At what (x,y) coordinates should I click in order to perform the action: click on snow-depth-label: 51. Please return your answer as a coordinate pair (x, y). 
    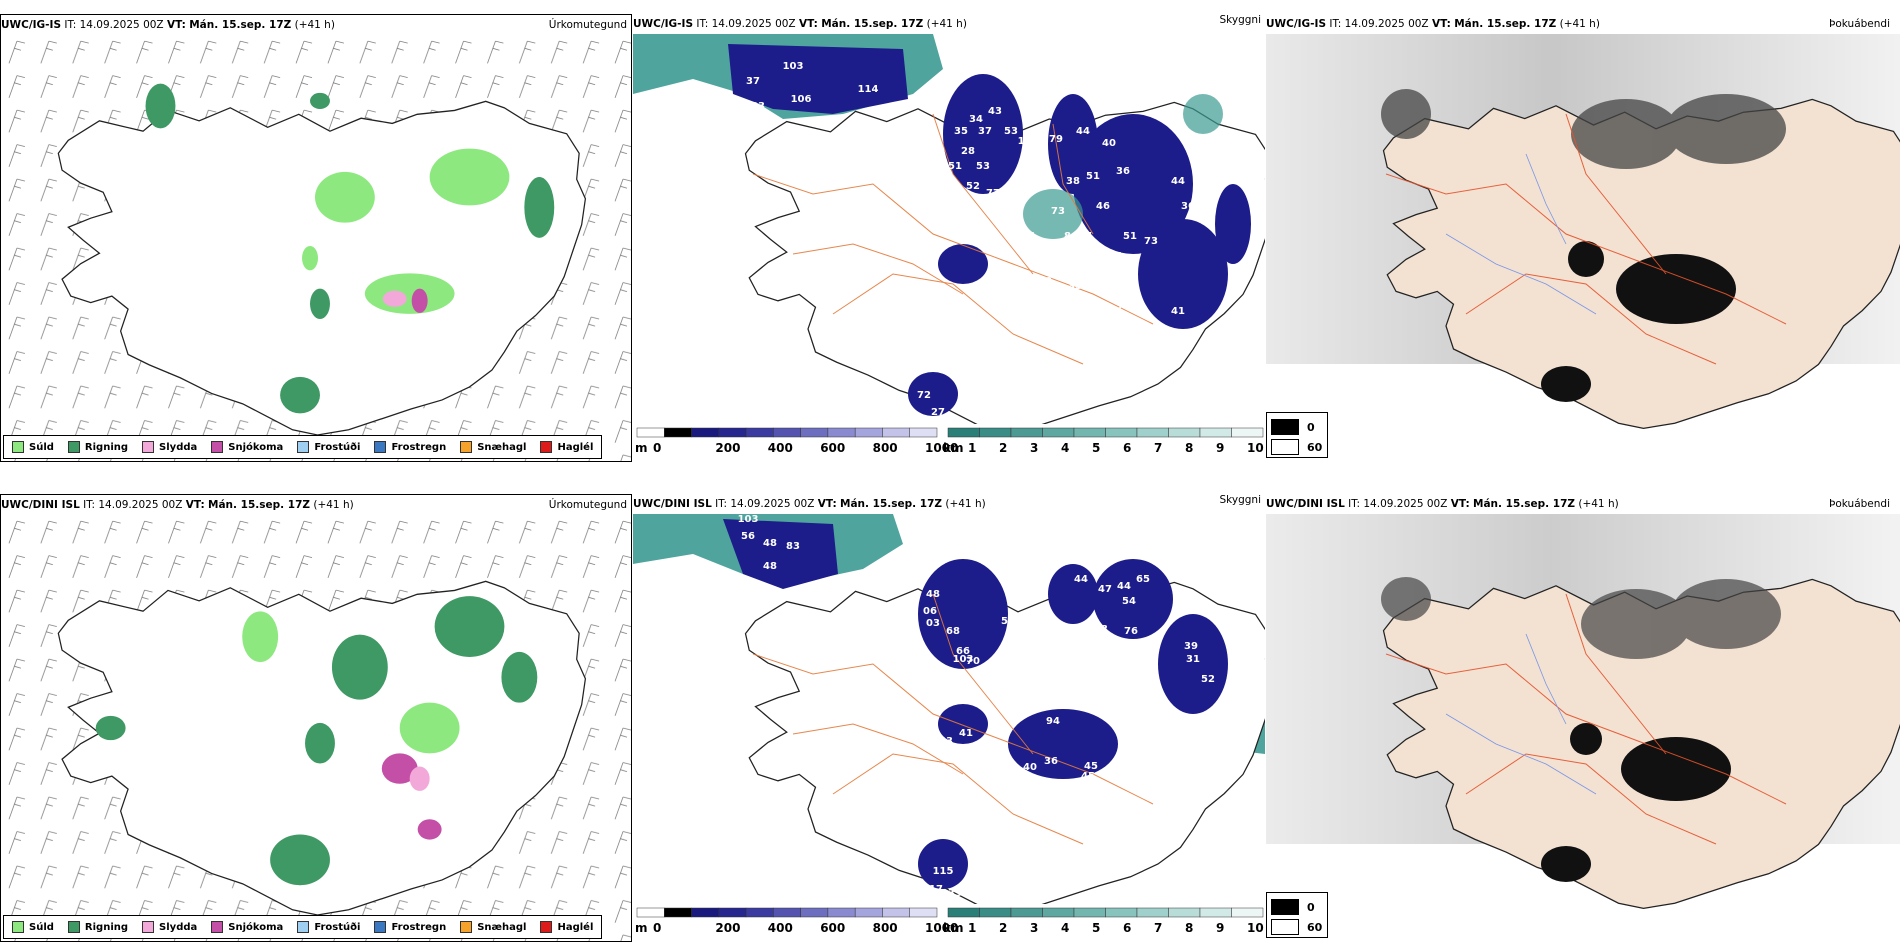
    Looking at the image, I should click on (955, 166).